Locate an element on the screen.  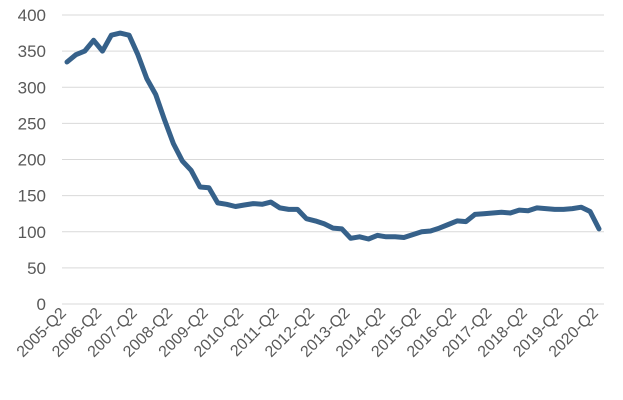
y-tick-label: 150 is located at coordinates (32, 196).